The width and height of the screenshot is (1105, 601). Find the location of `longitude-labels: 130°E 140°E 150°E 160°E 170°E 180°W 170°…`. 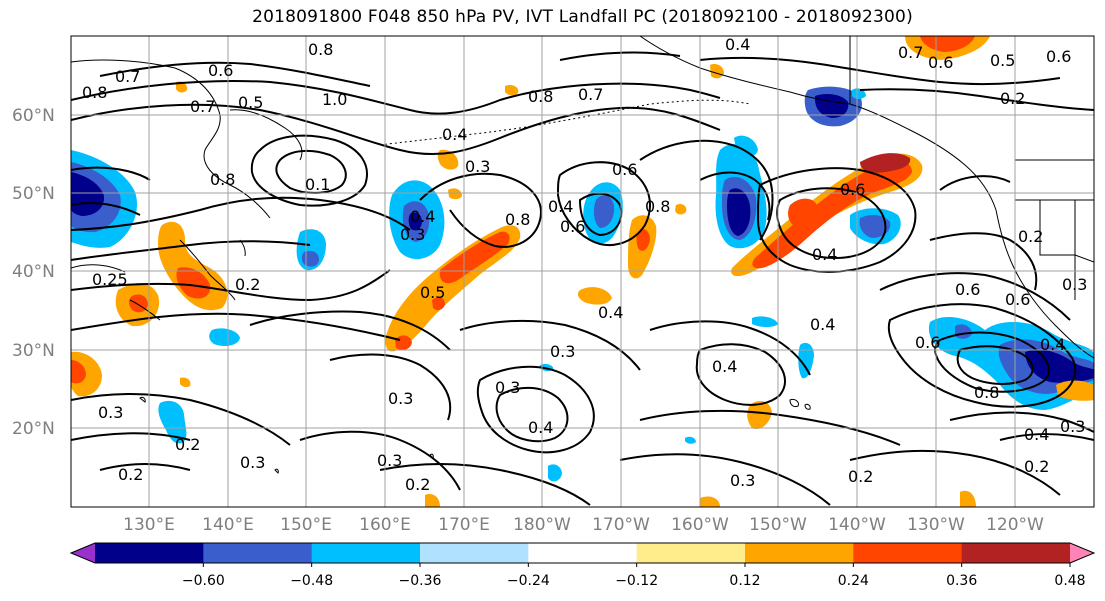

longitude-labels: 130°E 140°E 150°E 160°E 170°E 180°W 170°… is located at coordinates (583, 525).